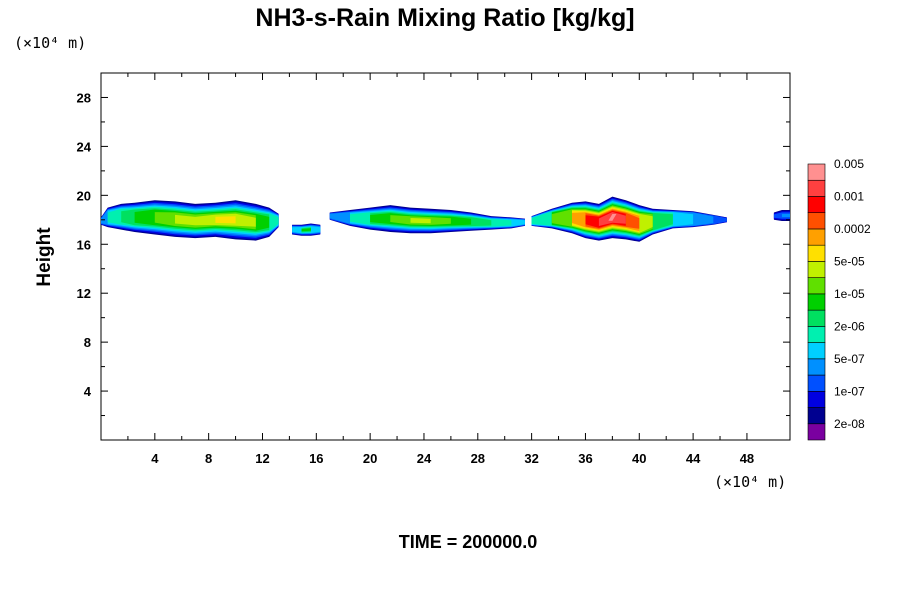 Image resolution: width=900 pixels, height=600 pixels. I want to click on time-label: TIME = 200000.0, so click(468, 542).